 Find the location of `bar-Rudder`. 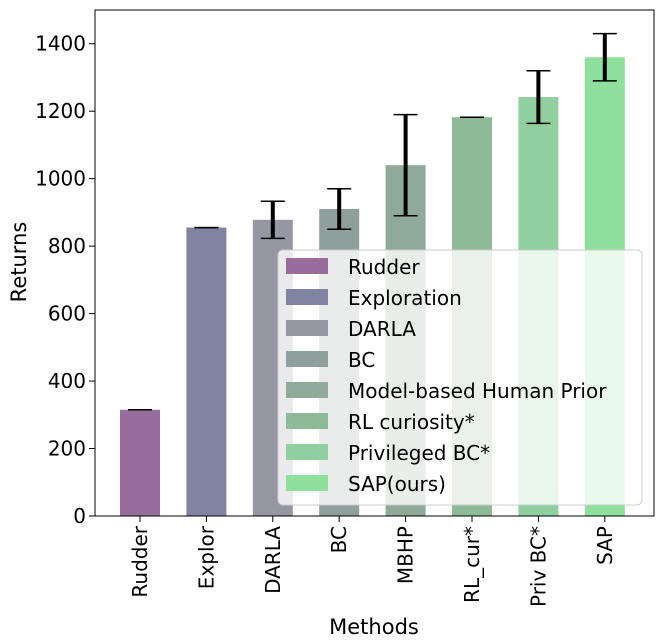

bar-Rudder is located at coordinates (140, 462).